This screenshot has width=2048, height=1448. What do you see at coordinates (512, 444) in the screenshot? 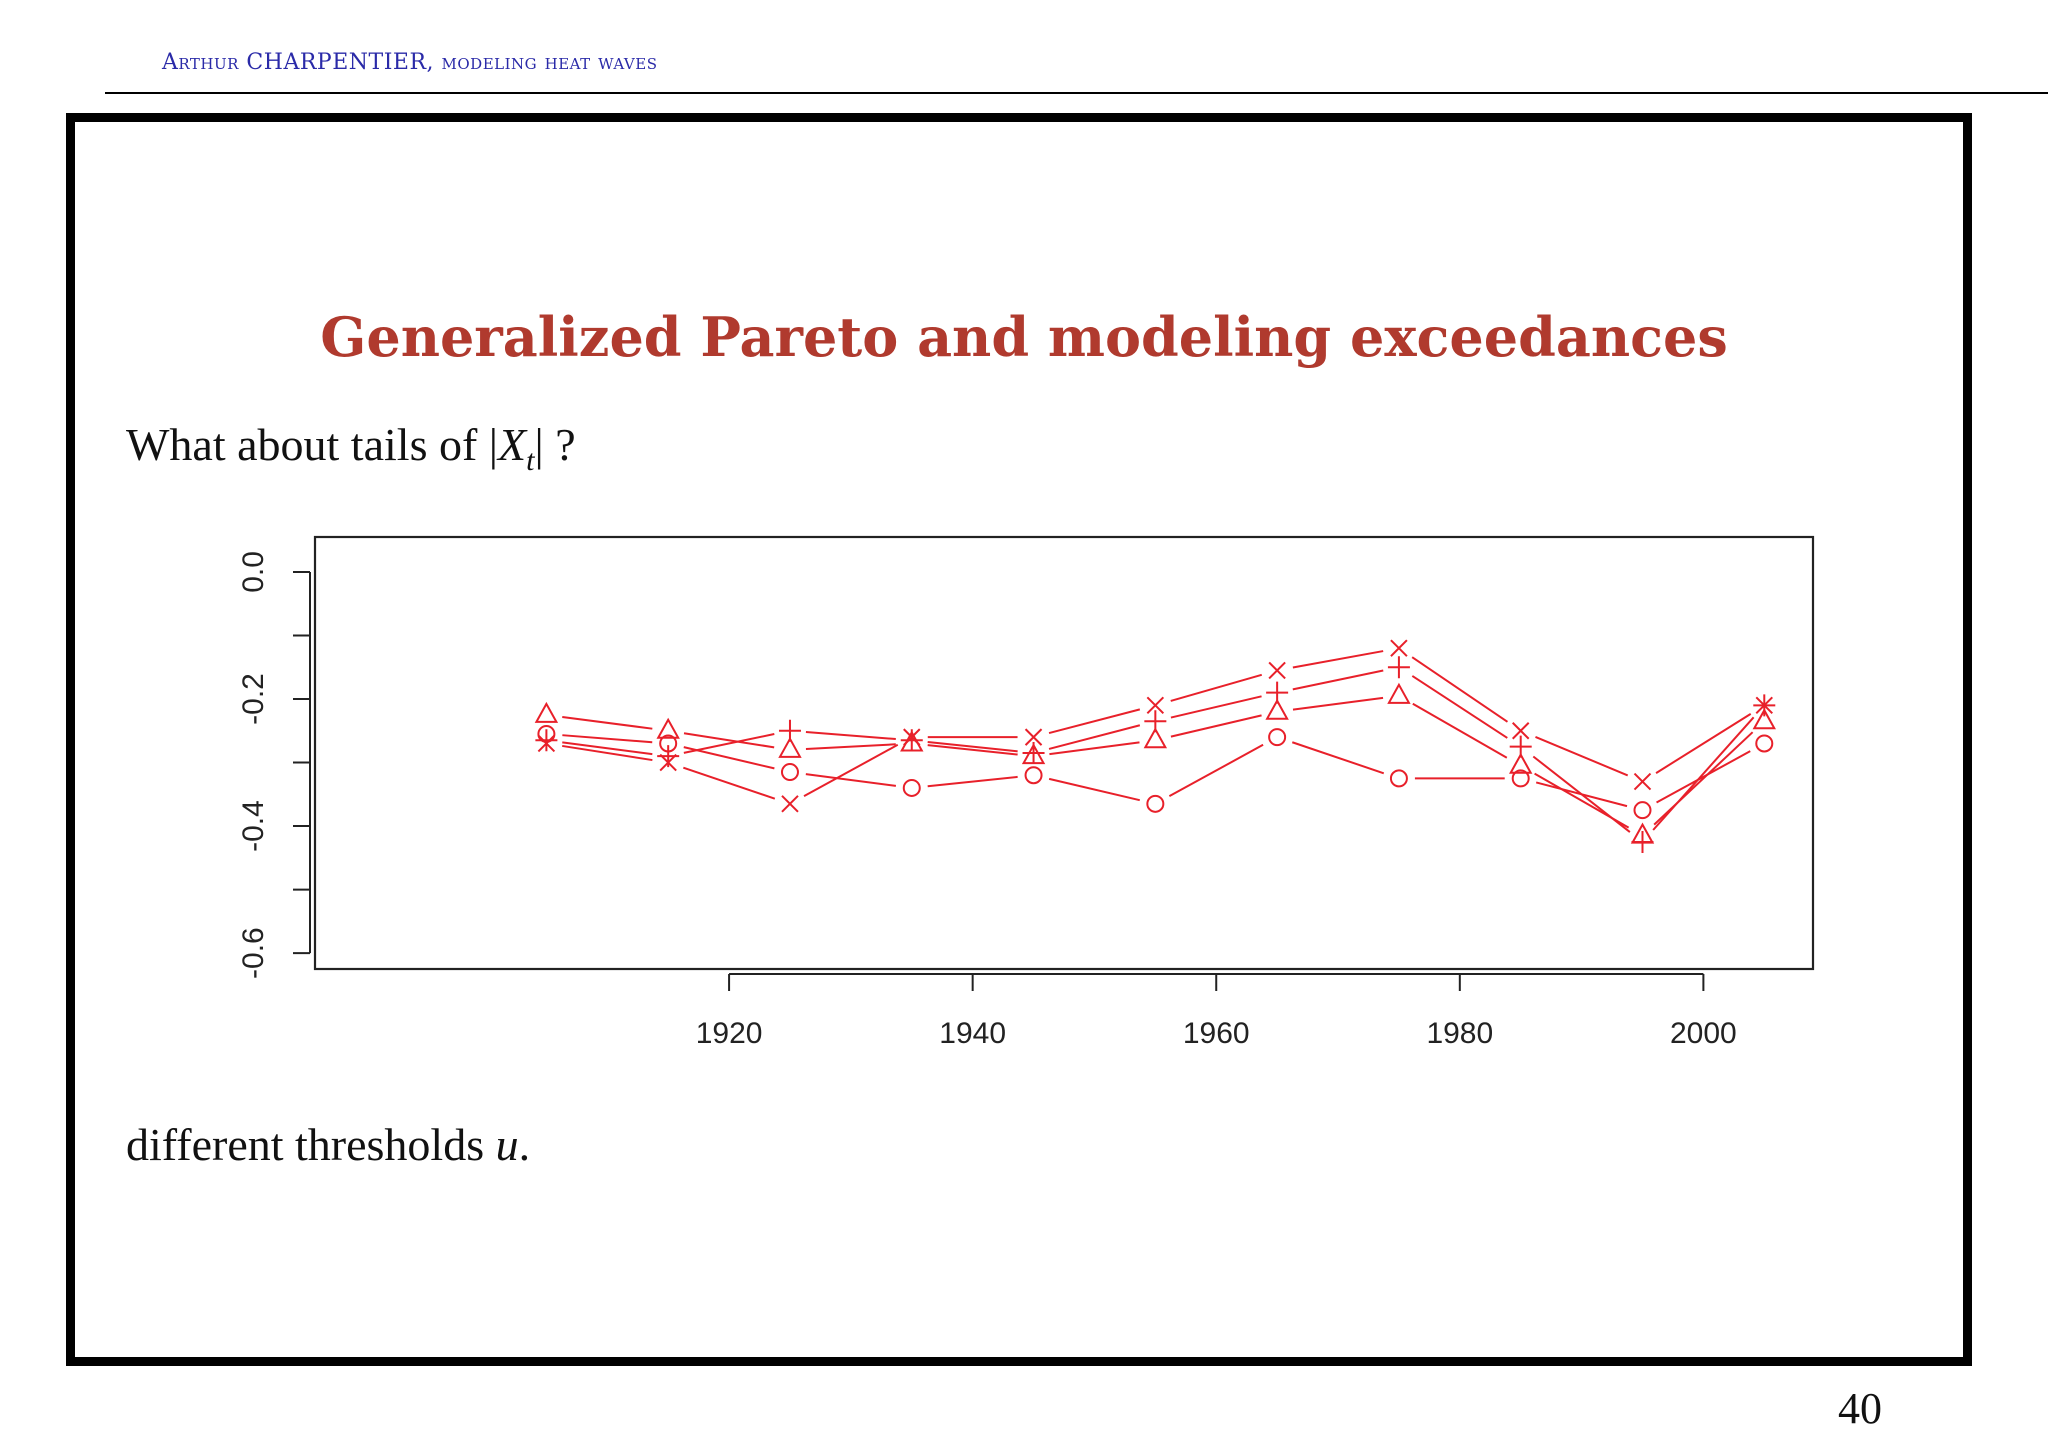
I see `question-variable: X` at bounding box center [512, 444].